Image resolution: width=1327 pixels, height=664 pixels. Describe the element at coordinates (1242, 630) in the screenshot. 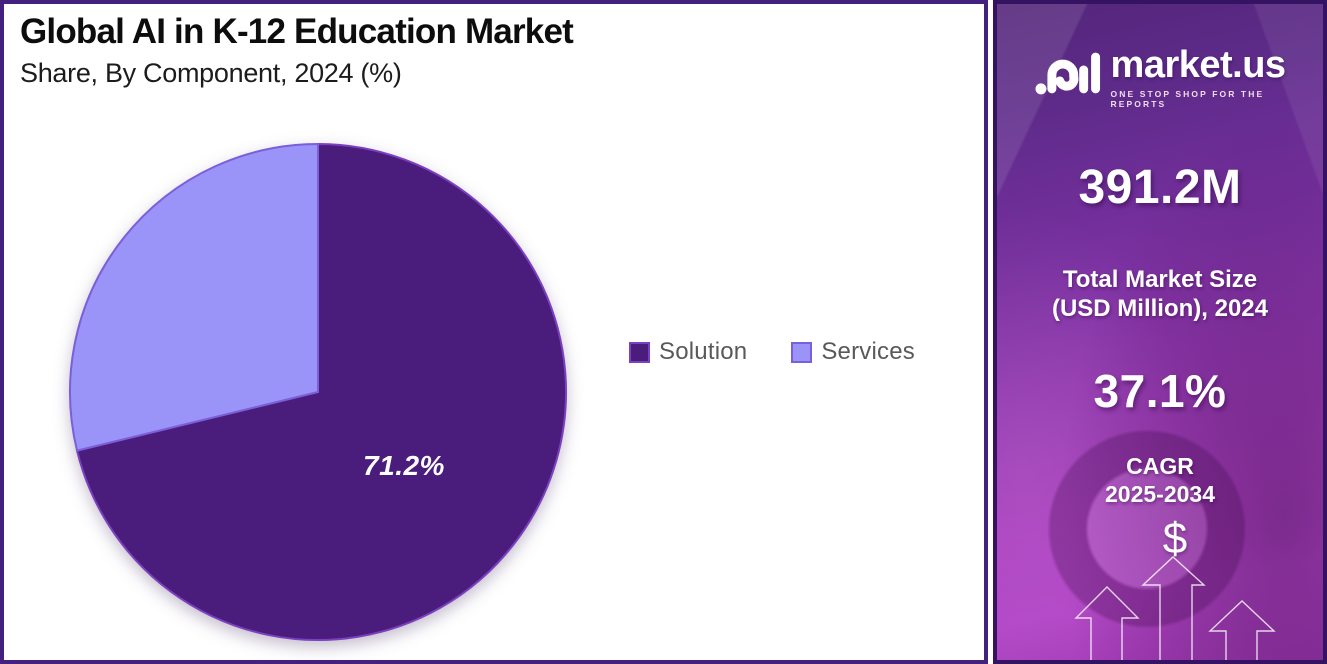

I see `growth-arrow-right-icon` at that location.